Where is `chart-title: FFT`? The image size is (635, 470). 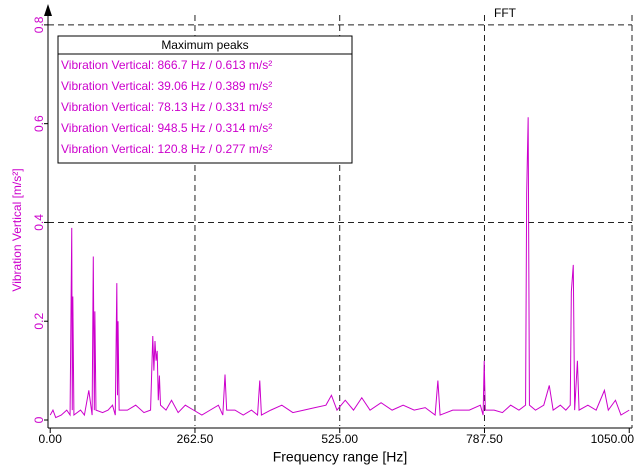 chart-title: FFT is located at coordinates (505, 13).